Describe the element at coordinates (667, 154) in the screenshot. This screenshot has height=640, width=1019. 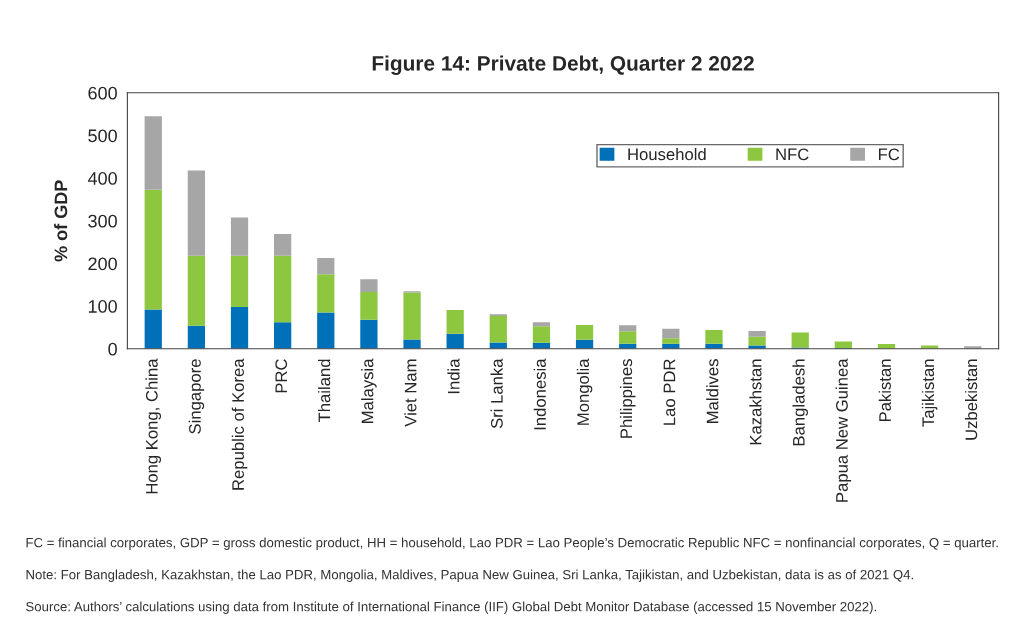
I see `legend-label: Household` at that location.